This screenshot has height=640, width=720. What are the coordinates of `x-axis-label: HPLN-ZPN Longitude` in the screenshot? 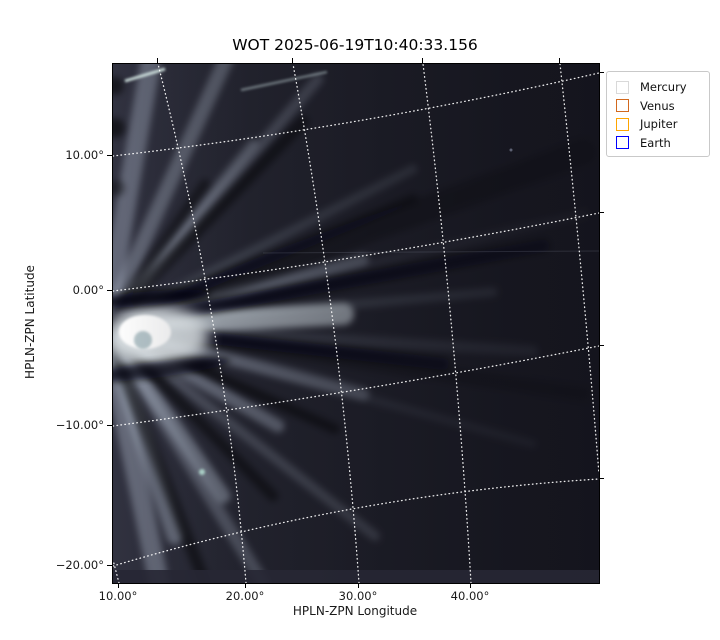 It's located at (355, 611).